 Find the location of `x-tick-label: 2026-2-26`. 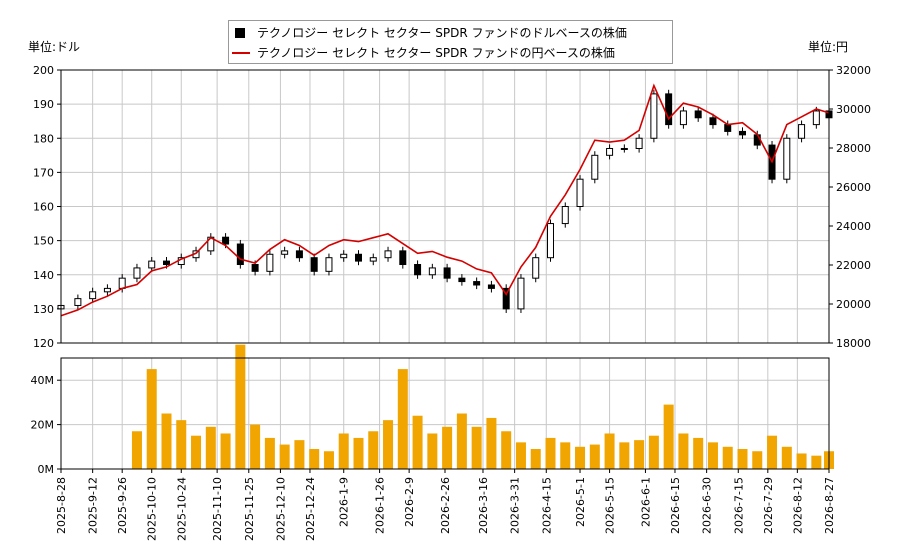

x-tick-label: 2026-2-26 is located at coordinates (445, 505).